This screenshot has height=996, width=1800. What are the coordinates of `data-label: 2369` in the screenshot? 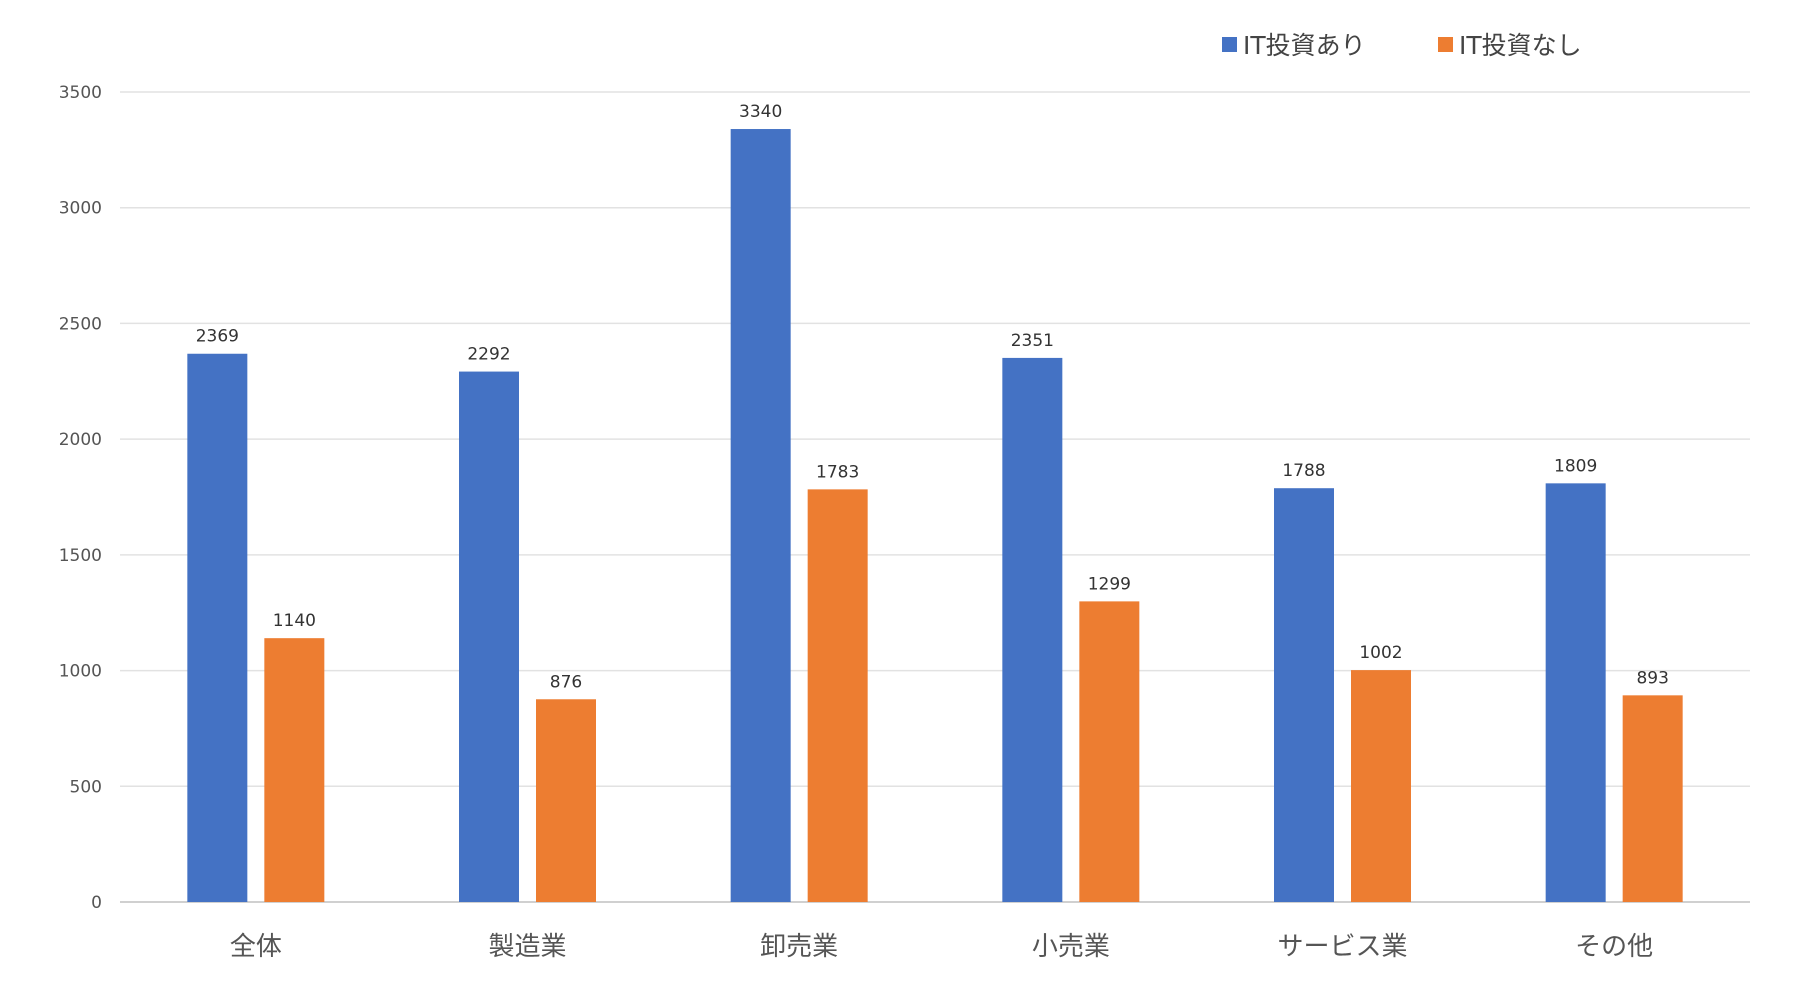 It's located at (217, 337).